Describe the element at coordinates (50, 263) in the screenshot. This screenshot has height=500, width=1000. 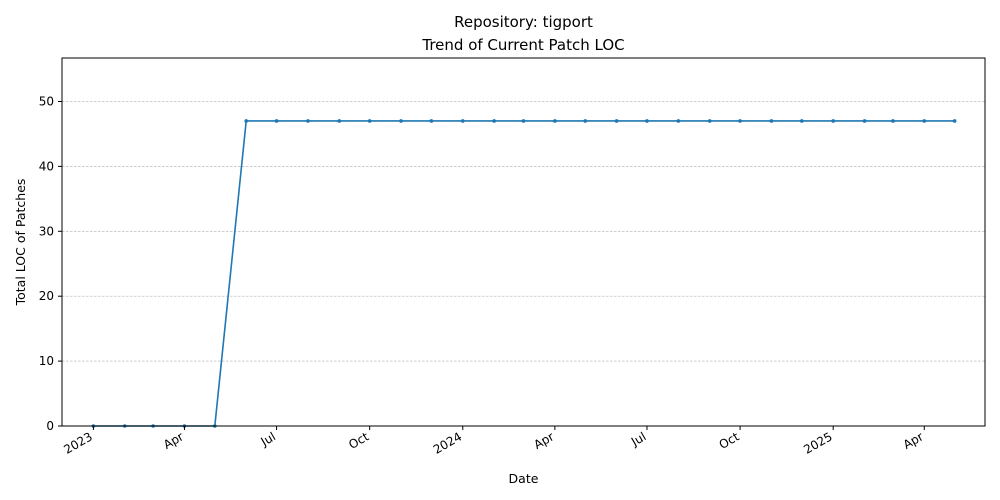
I see `y-axis: 0 10 20 30 40 50` at that location.